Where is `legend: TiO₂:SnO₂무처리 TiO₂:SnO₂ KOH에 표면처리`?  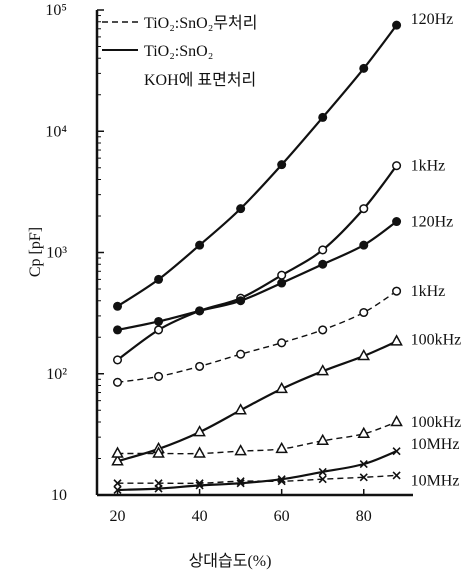
legend: TiO₂:SnO₂무처리 TiO₂:SnO₂ KOH에 표면처리 is located at coordinates (179, 51).